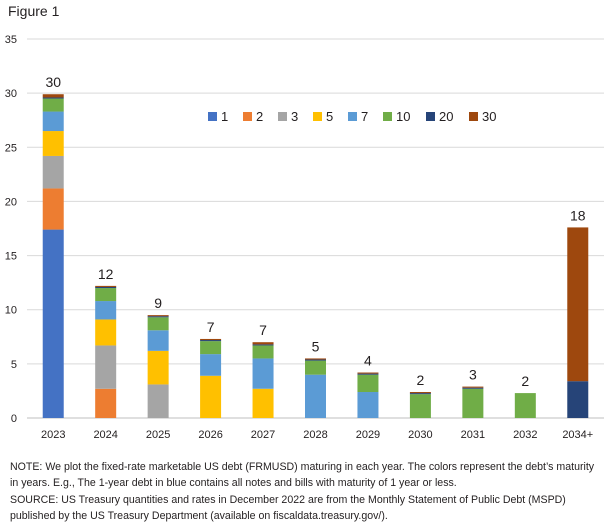 The image size is (610, 526). Describe the element at coordinates (368, 435) in the screenshot. I see `x-tick-label: 2029` at that location.